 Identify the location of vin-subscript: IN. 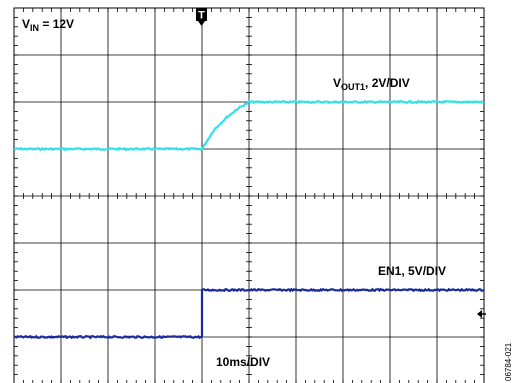
(34, 28).